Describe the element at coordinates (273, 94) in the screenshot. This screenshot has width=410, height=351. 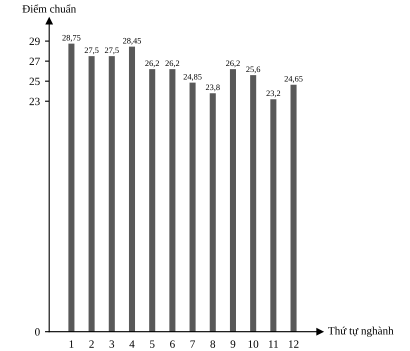
I see `data-label: 23,2` at that location.